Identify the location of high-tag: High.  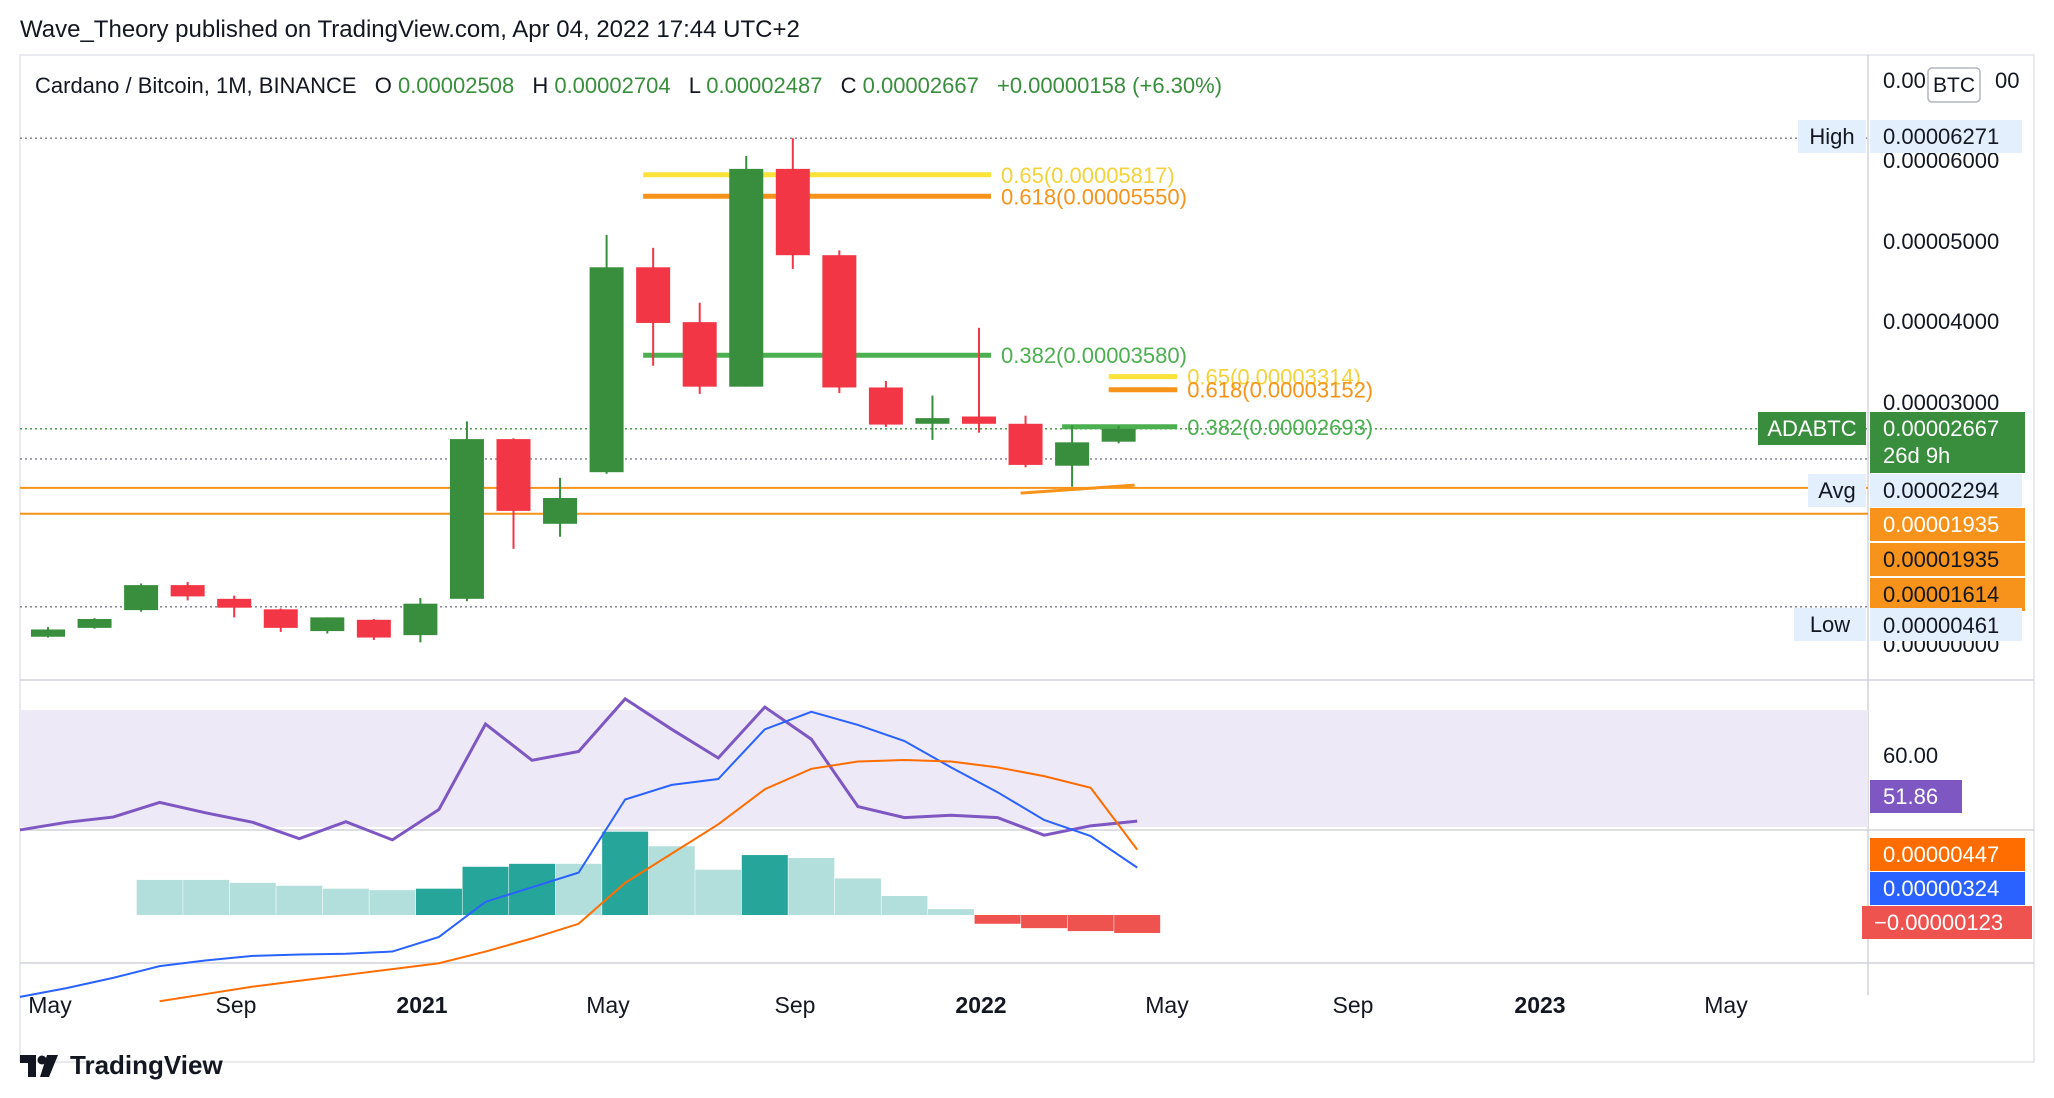
(1831, 136).